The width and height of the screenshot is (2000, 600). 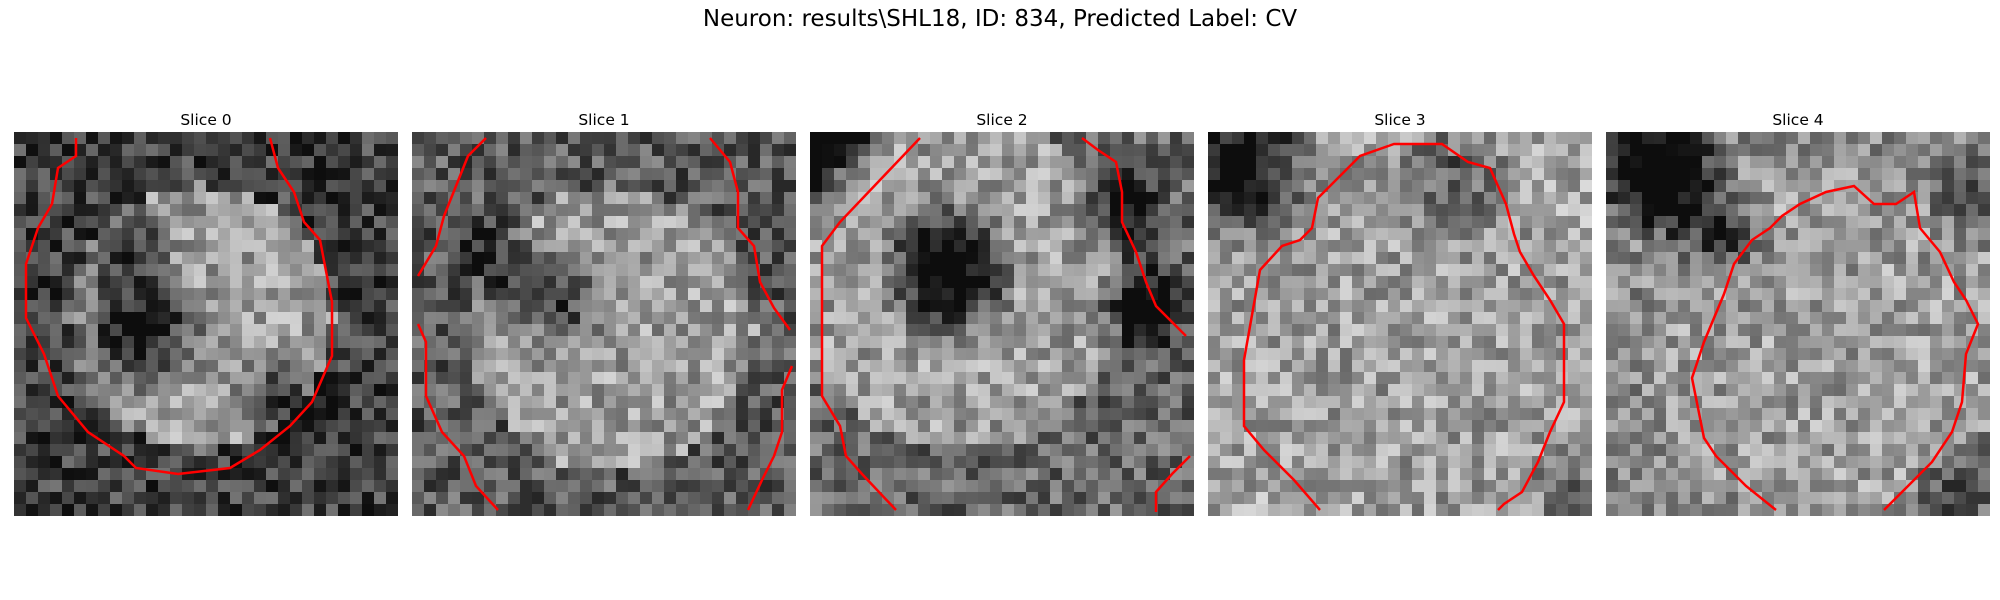 I want to click on slice-panel-2: Slice 2, so click(x=1002, y=312).